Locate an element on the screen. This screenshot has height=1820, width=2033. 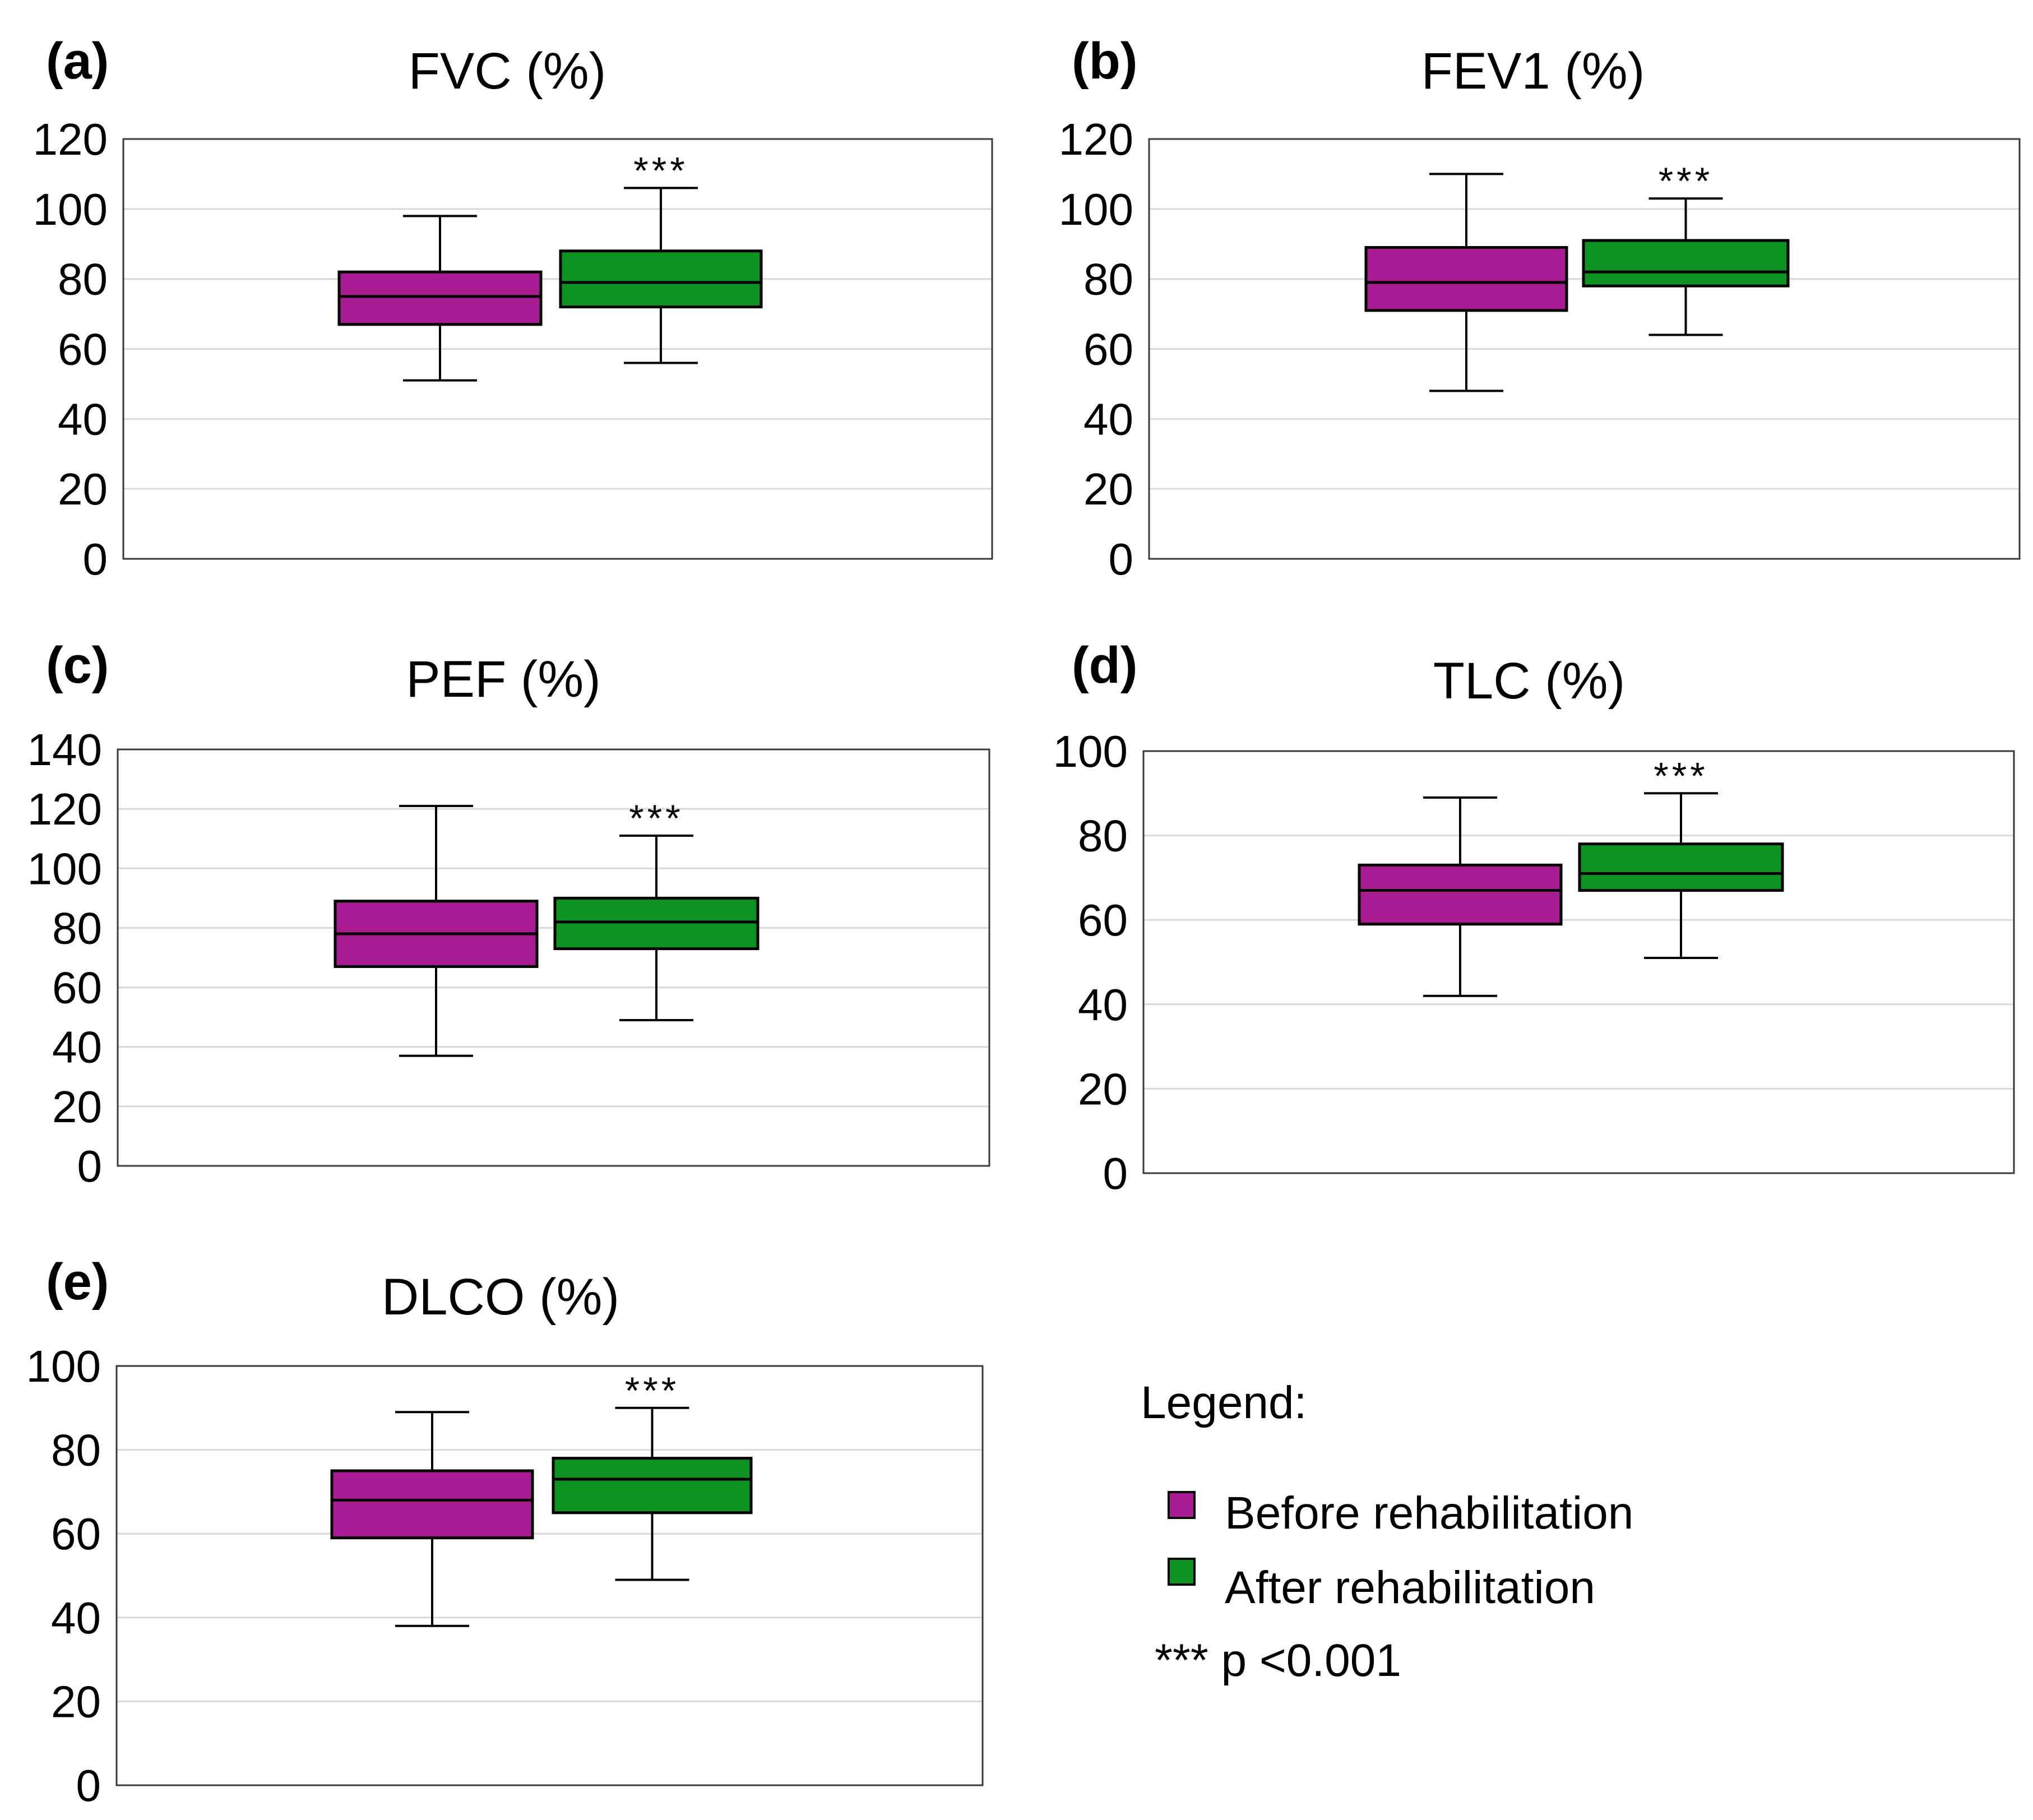
chart-title: PEF (%) is located at coordinates (503, 680).